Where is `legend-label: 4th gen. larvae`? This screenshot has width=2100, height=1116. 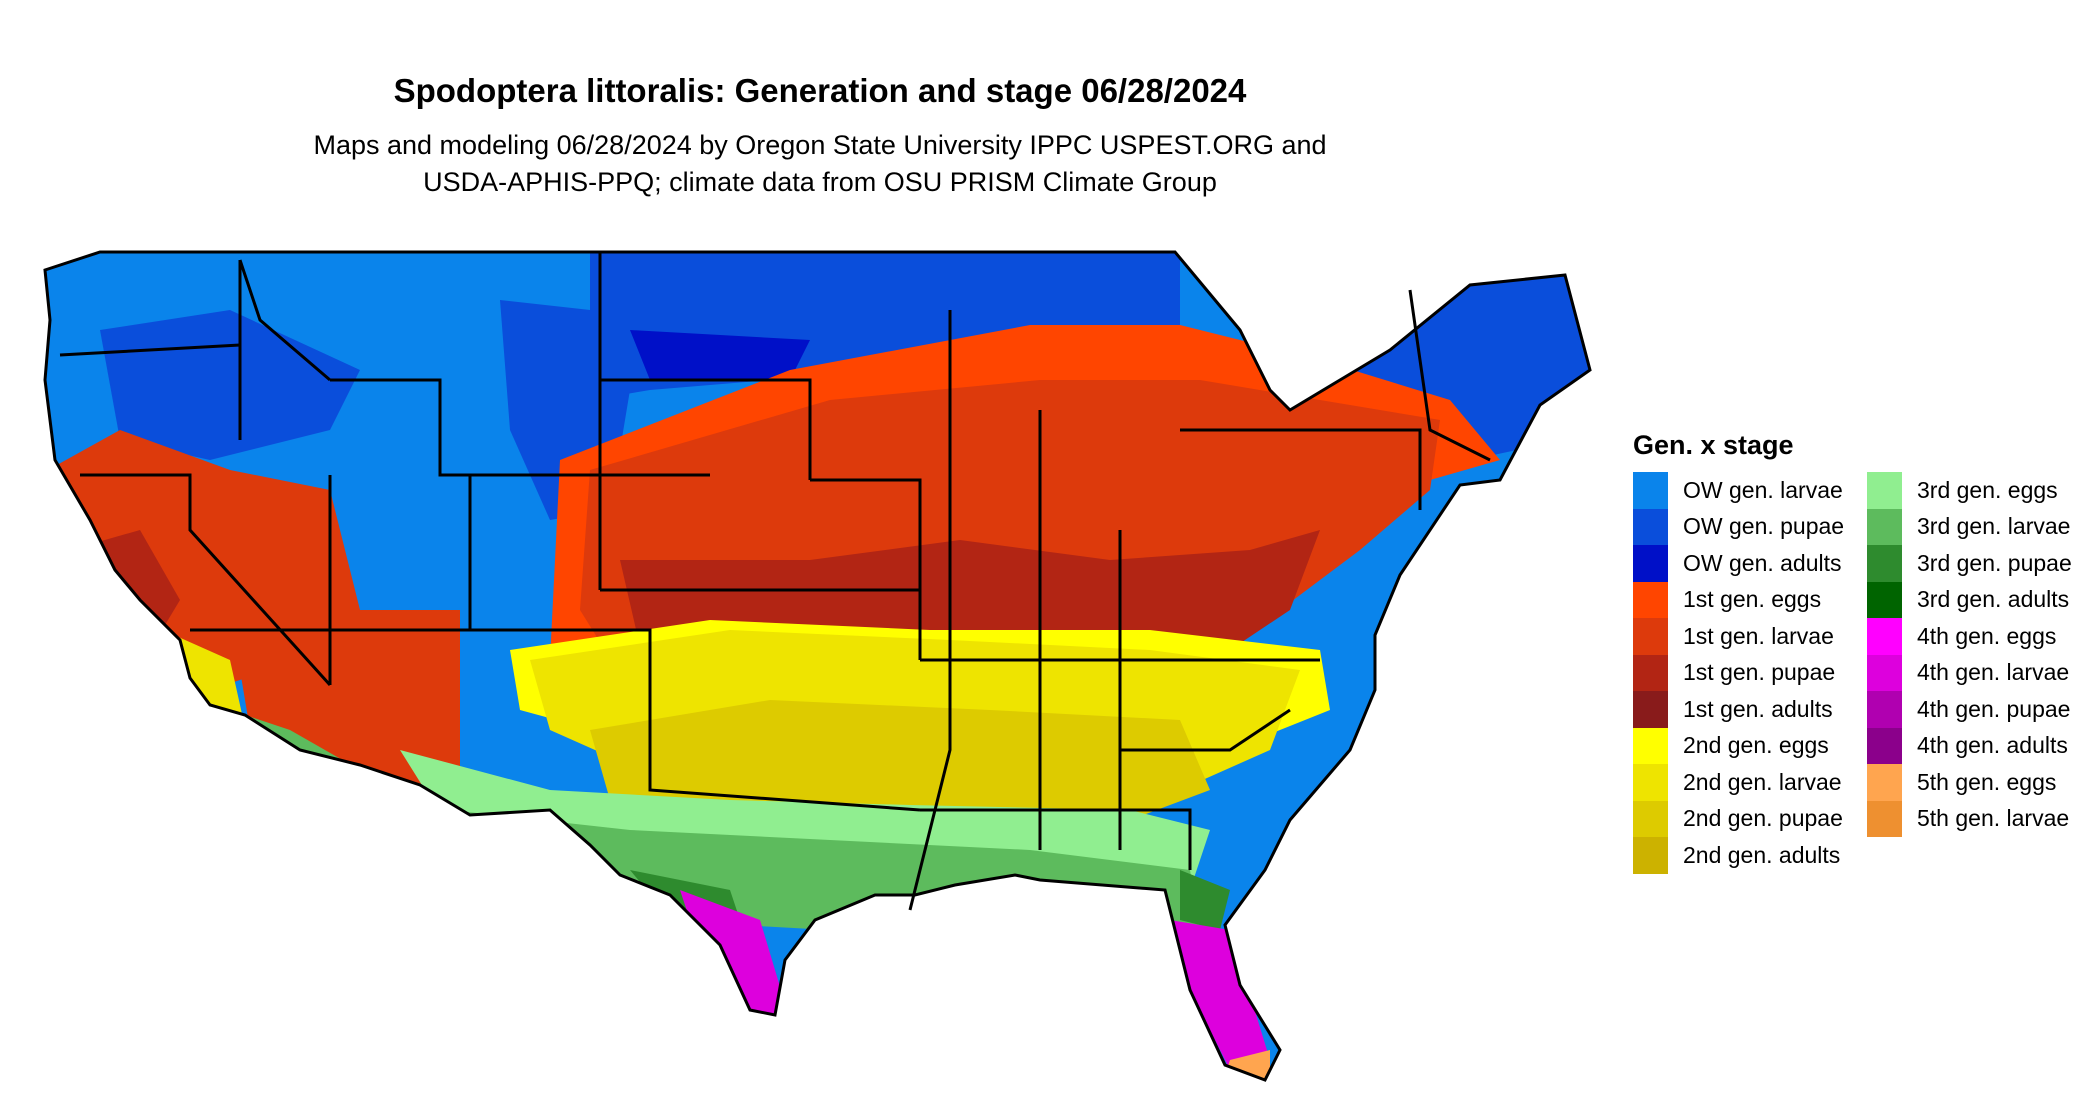
legend-label: 4th gen. larvae is located at coordinates (1993, 672).